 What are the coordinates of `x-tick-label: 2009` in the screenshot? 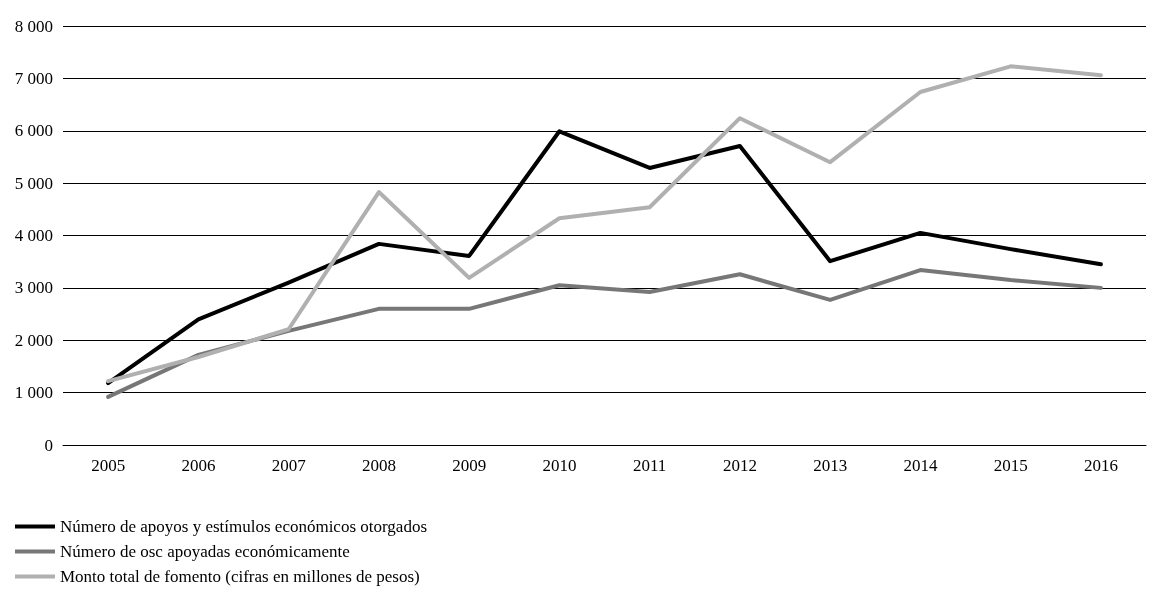 It's located at (469, 465).